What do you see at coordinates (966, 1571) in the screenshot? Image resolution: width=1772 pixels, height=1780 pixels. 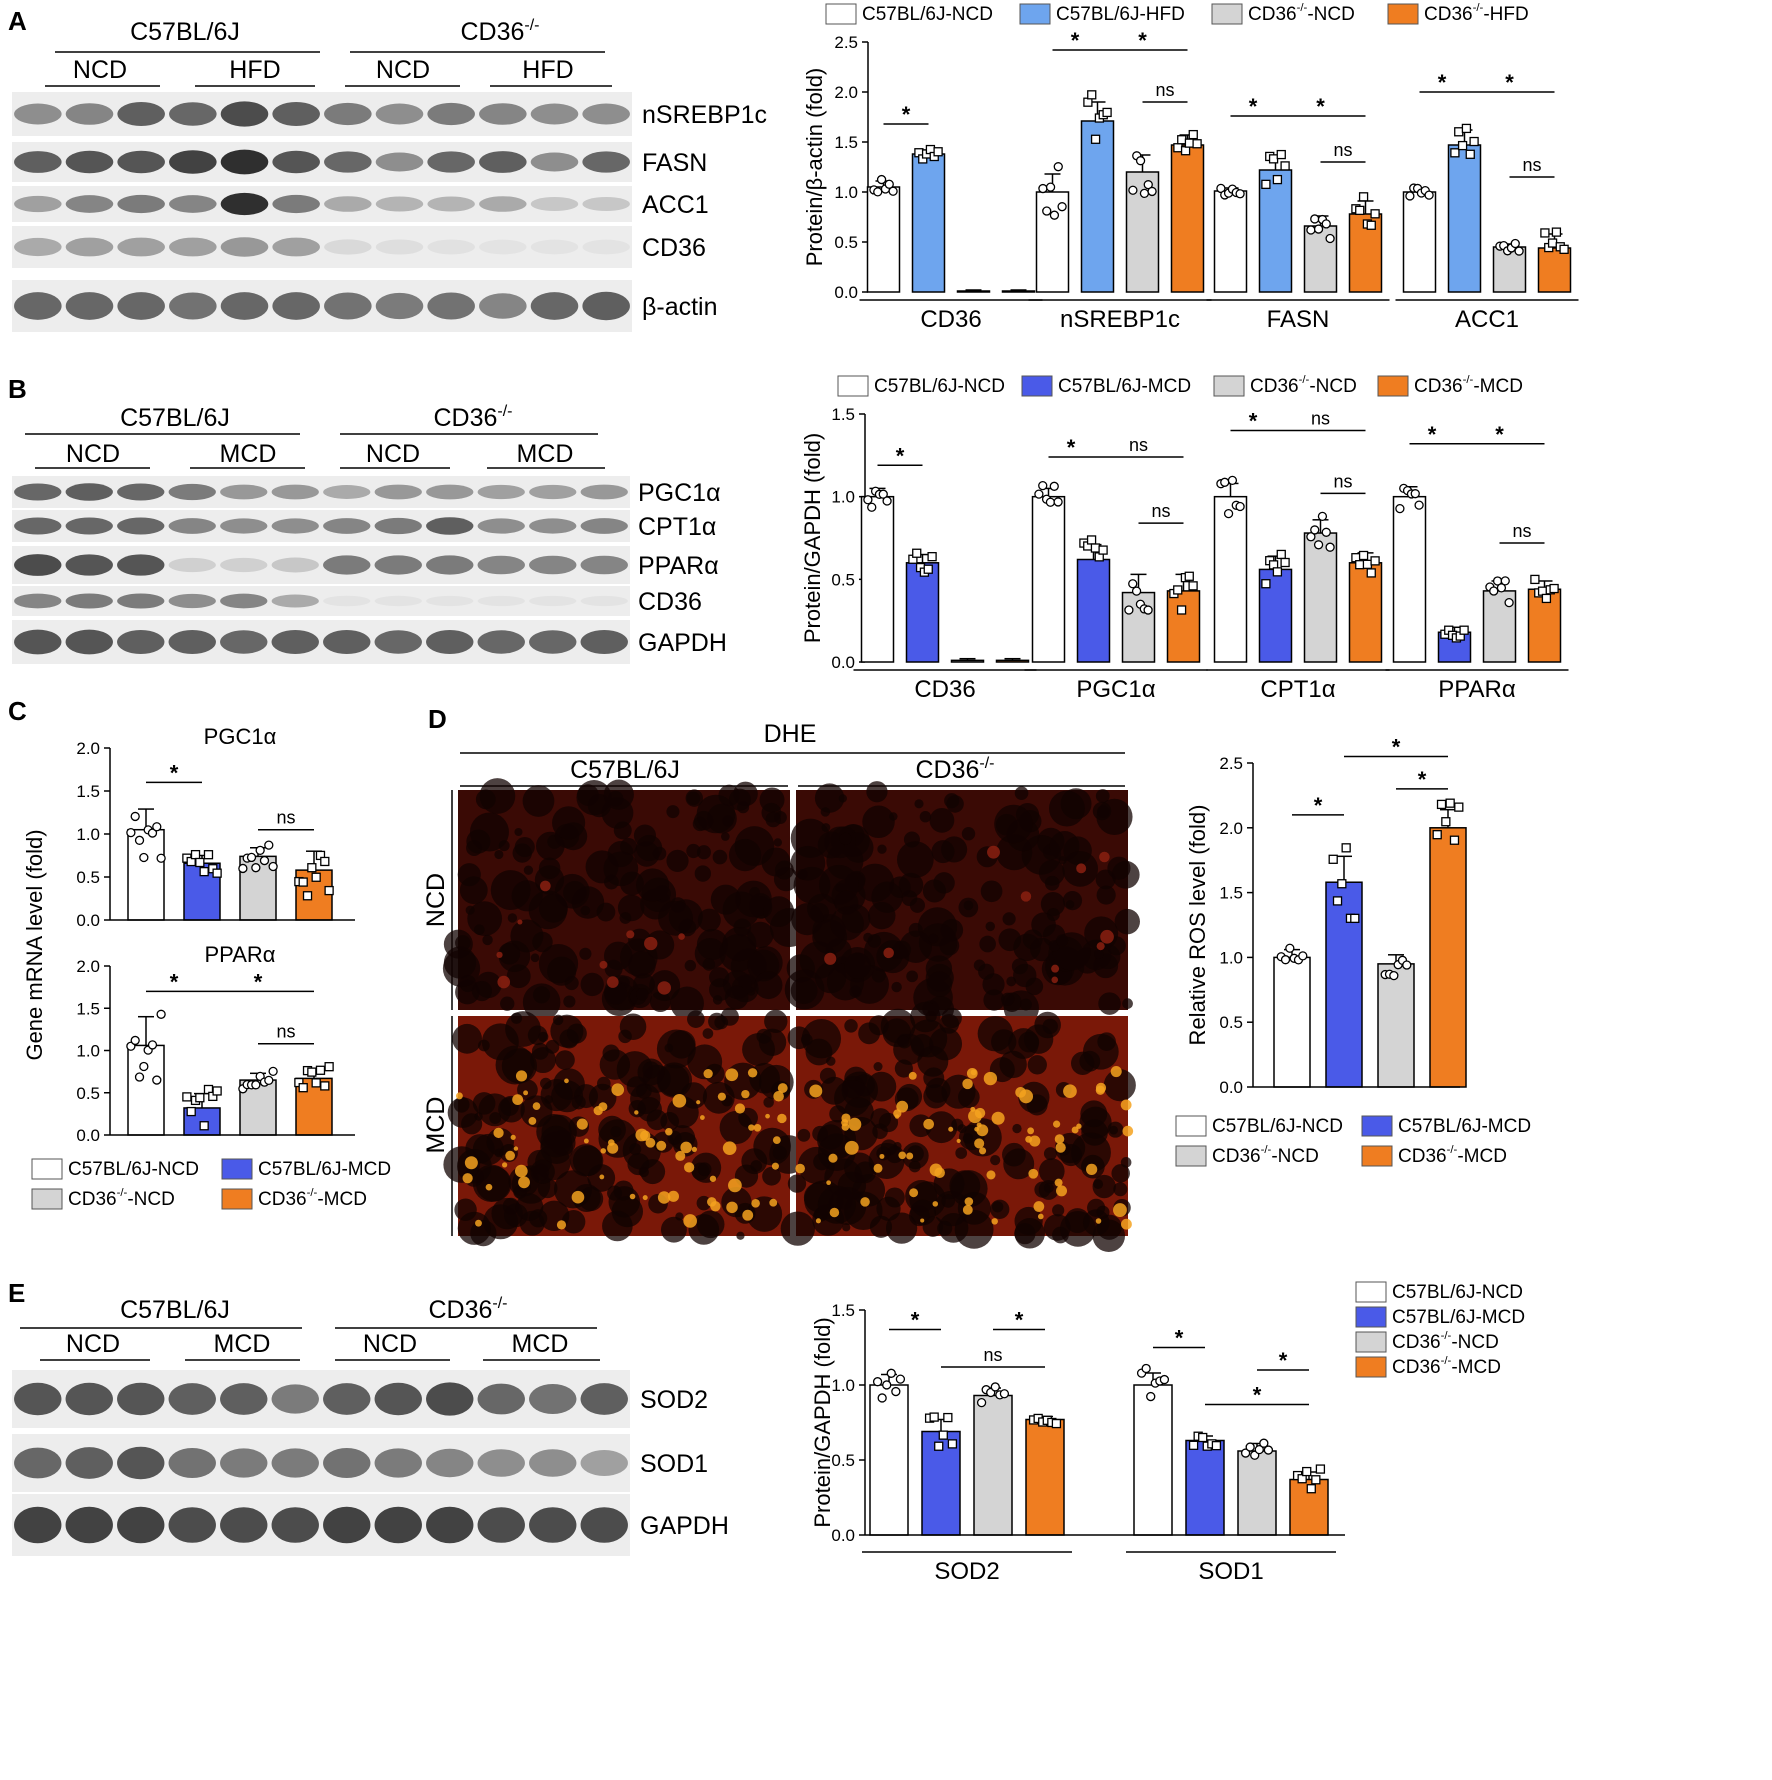 I see `chart-E-category-label: SOD2` at bounding box center [966, 1571].